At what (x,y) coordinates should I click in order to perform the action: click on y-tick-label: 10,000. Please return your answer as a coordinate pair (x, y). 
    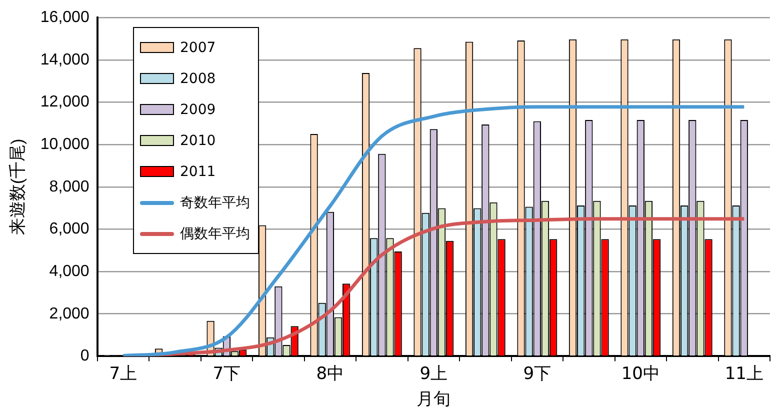
    Looking at the image, I should click on (65, 144).